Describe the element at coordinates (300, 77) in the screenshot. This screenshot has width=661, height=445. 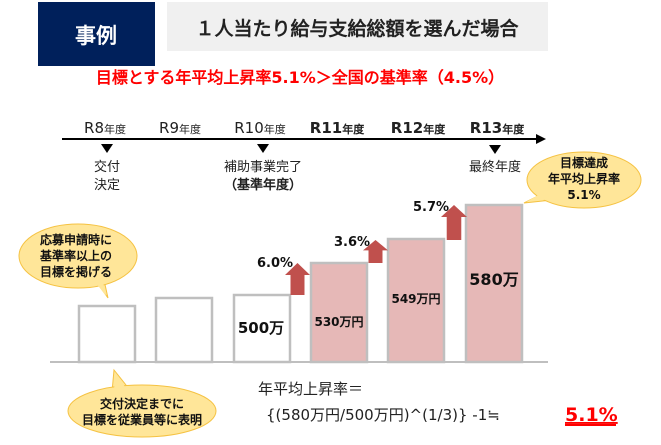
I see `subtitle: 目標とする年平均上昇率5.1%＞全国の基準率（4.5%）` at that location.